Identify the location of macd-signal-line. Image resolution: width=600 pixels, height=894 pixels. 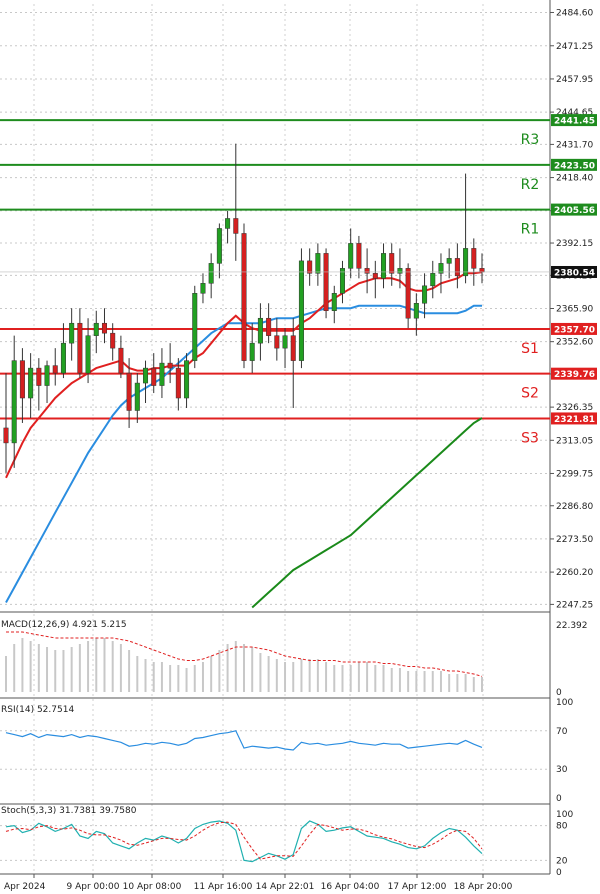
(244, 654).